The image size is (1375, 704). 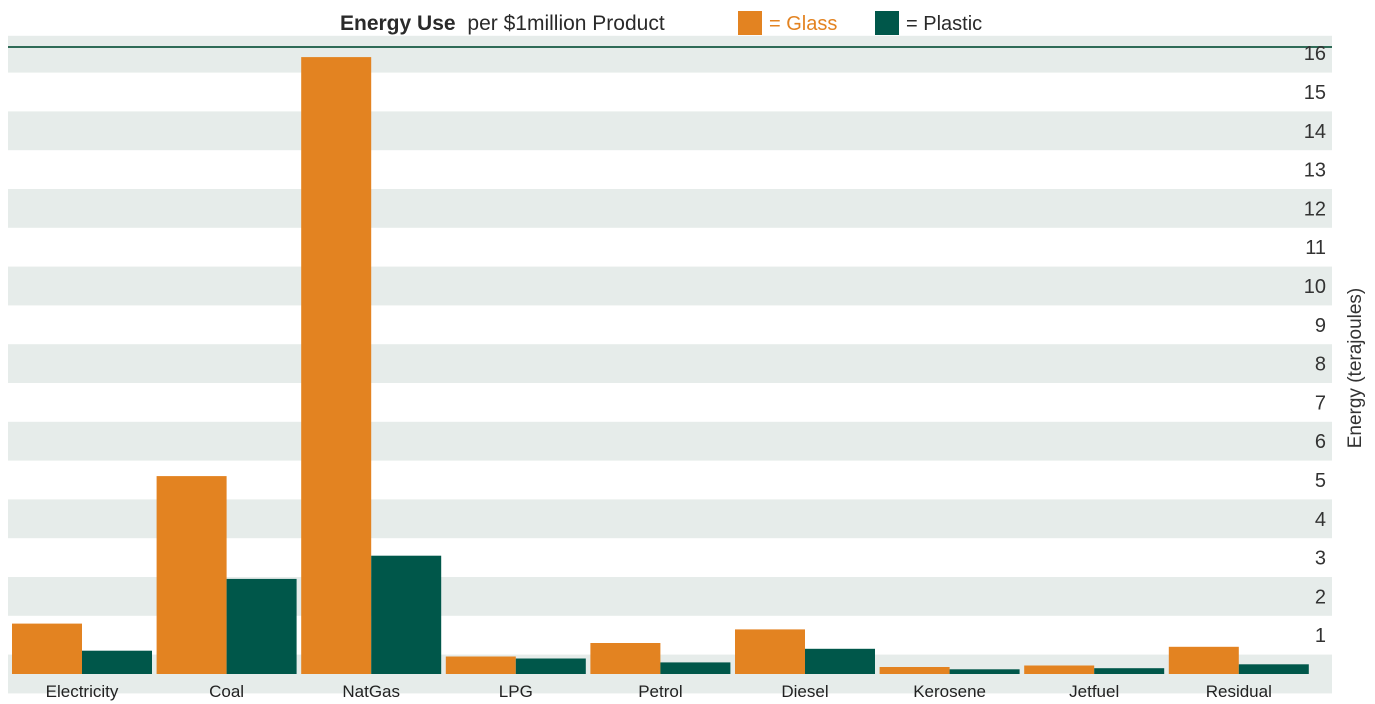 What do you see at coordinates (1315, 287) in the screenshot?
I see `y-tick-label: 10` at bounding box center [1315, 287].